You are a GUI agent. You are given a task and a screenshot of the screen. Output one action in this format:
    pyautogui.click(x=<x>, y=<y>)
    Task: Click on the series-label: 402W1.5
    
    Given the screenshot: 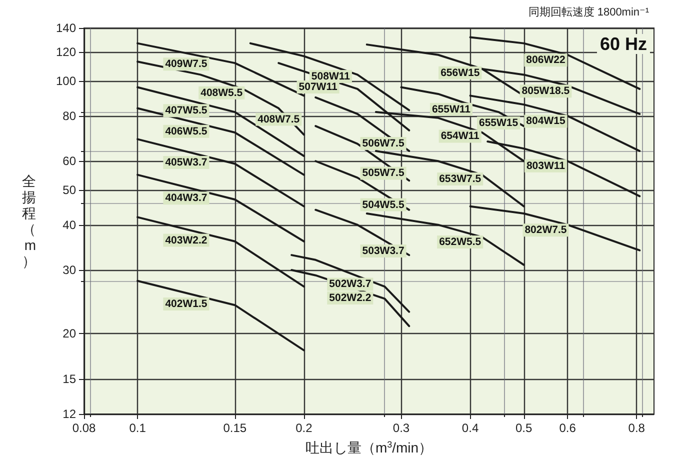 What is the action you would take?
    pyautogui.click(x=186, y=304)
    